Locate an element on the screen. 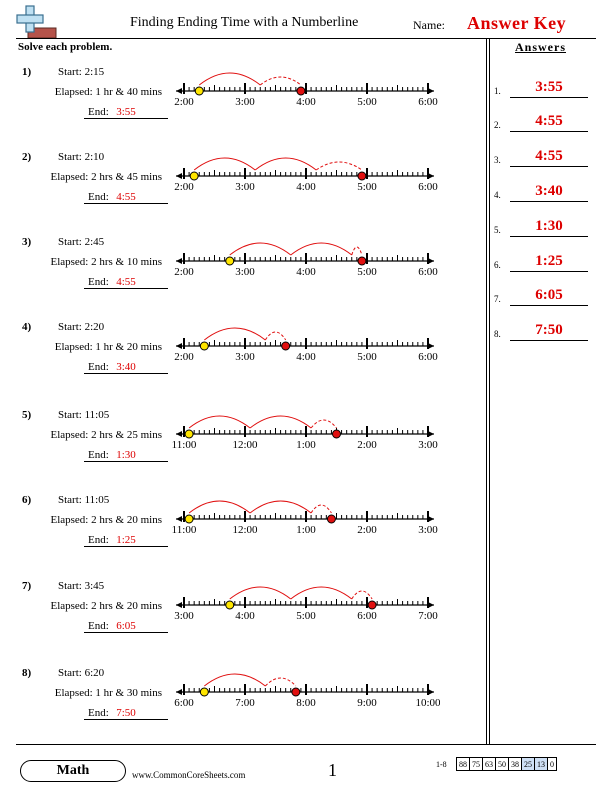 This screenshot has height=792, width=612. answer-number: 3. is located at coordinates (497, 160).